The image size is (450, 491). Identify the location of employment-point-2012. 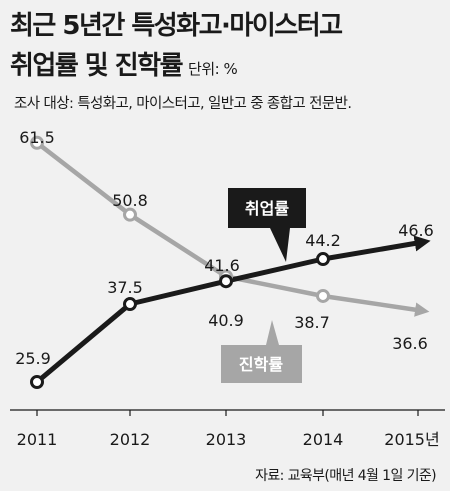
(130, 304).